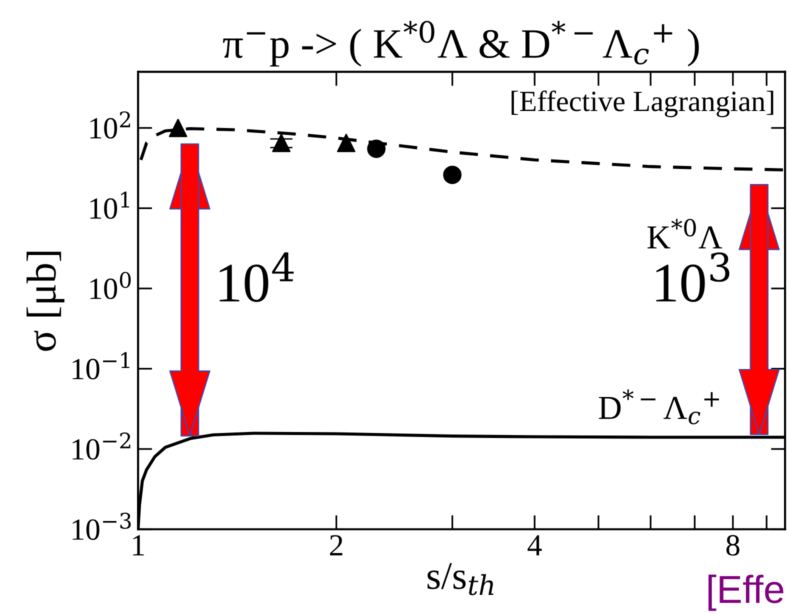  What do you see at coordinates (461, 579) in the screenshot?
I see `x-axis-title: s/s$_{th}$` at bounding box center [461, 579].